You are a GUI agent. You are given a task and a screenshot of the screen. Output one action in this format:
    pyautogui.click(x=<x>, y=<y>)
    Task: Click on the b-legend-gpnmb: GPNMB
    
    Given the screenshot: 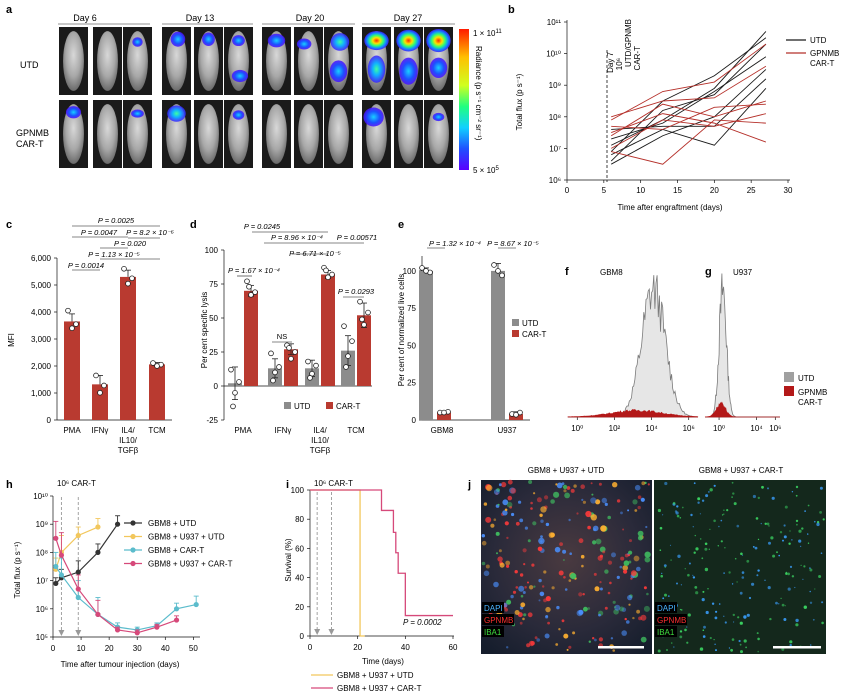 What is the action you would take?
    pyautogui.click(x=824, y=53)
    